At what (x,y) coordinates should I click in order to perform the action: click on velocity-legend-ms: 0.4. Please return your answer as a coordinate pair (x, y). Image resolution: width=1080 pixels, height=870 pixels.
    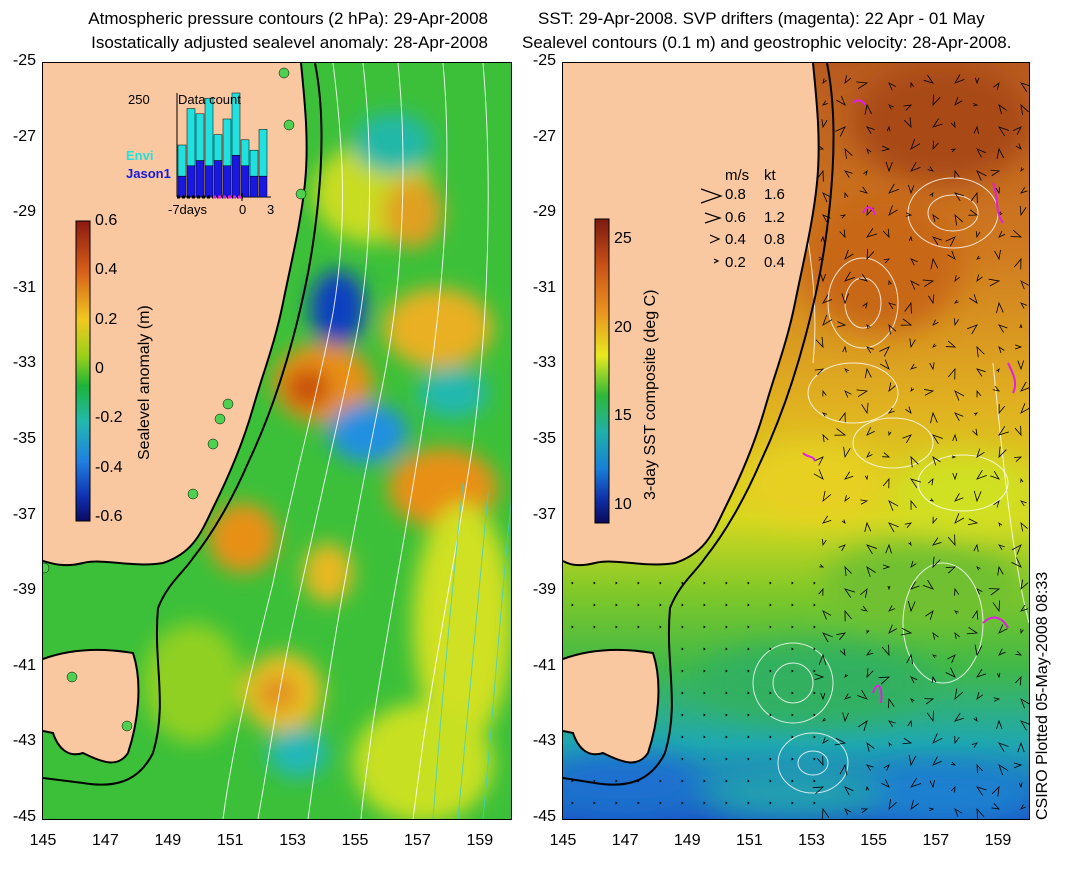
    Looking at the image, I should click on (735, 239).